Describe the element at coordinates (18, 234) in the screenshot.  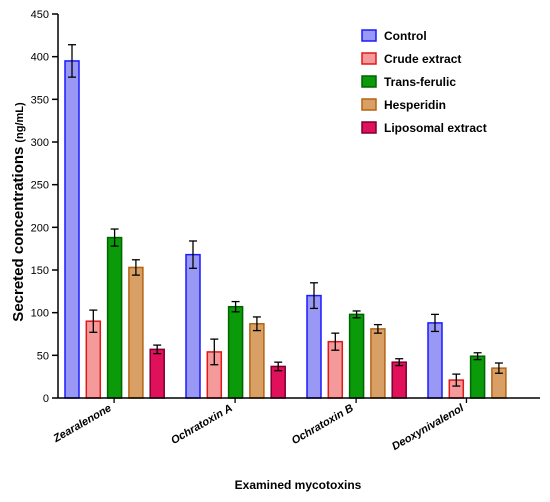
I see `y-axis-title-main: Secreted concentrations` at that location.